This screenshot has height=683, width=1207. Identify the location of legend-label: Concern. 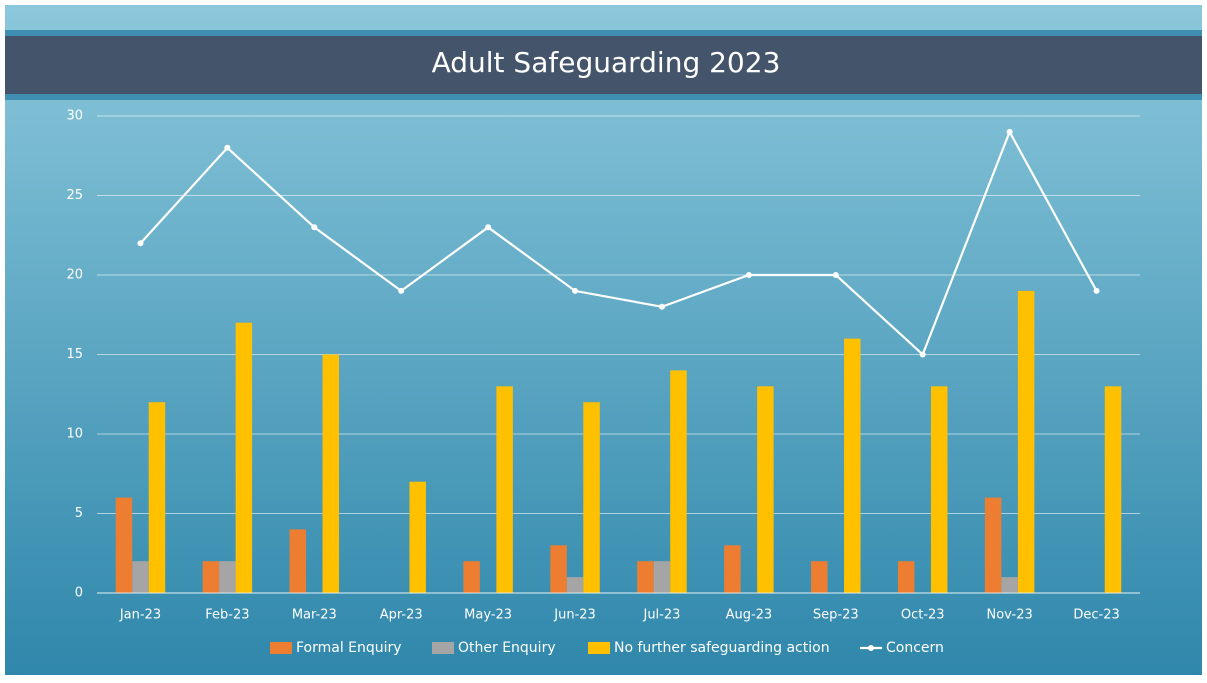
(915, 648).